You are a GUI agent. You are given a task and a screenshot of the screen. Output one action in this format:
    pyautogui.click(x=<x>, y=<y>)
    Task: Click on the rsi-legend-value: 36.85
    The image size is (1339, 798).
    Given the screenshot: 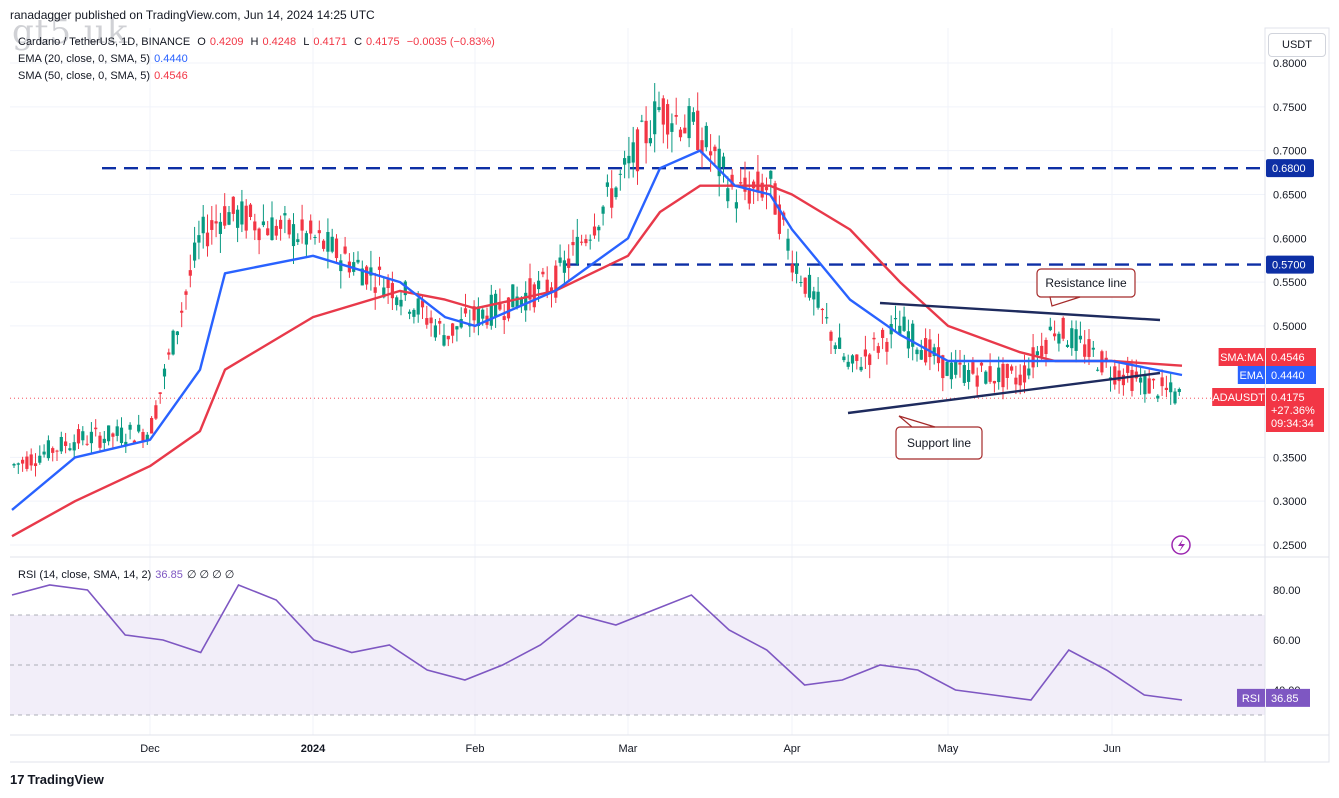 What is the action you would take?
    pyautogui.click(x=169, y=575)
    